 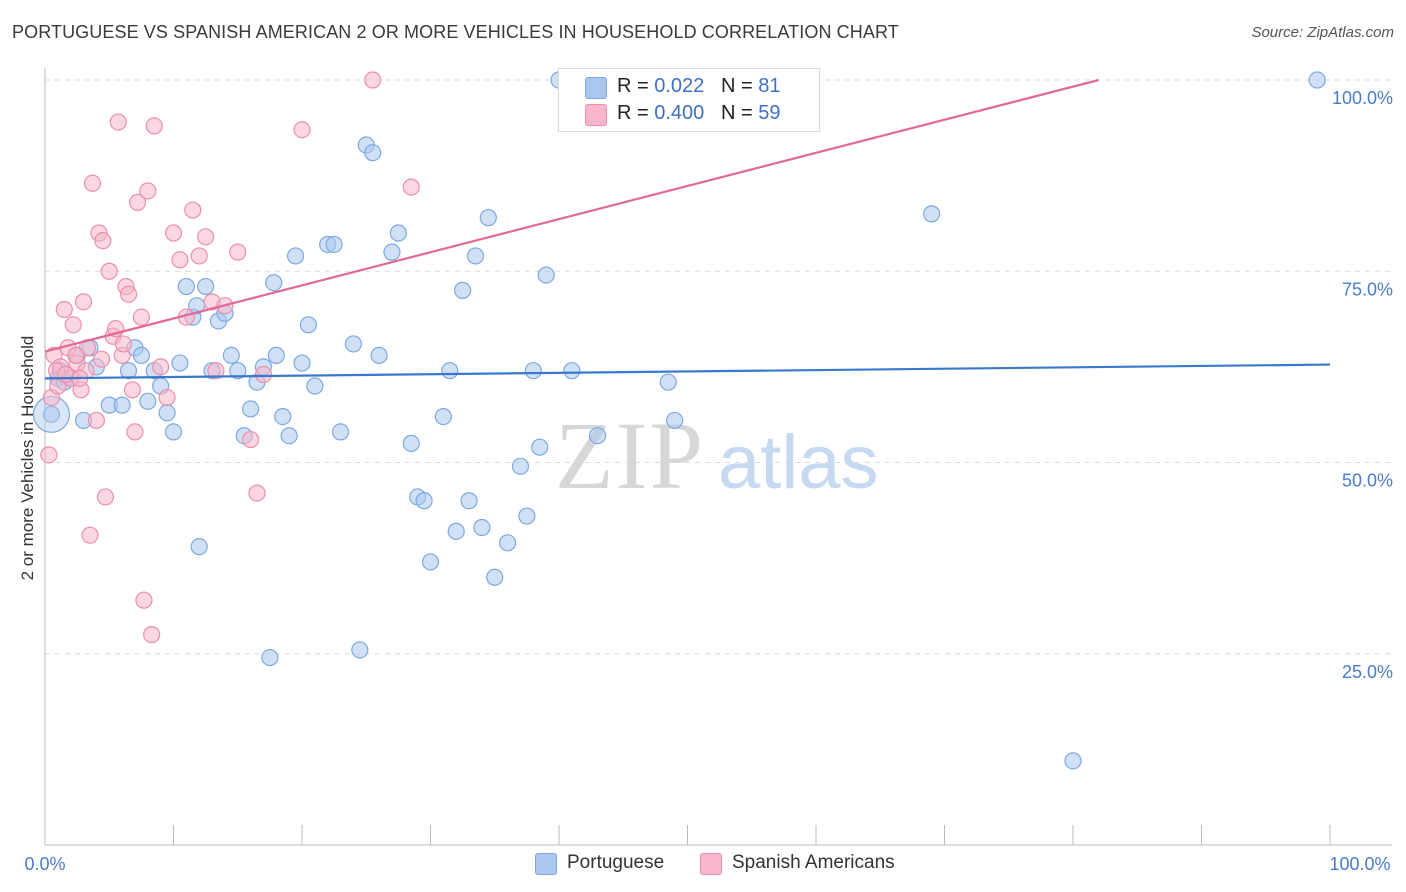 I want to click on legend-r-value: 0.022, so click(x=679, y=86).